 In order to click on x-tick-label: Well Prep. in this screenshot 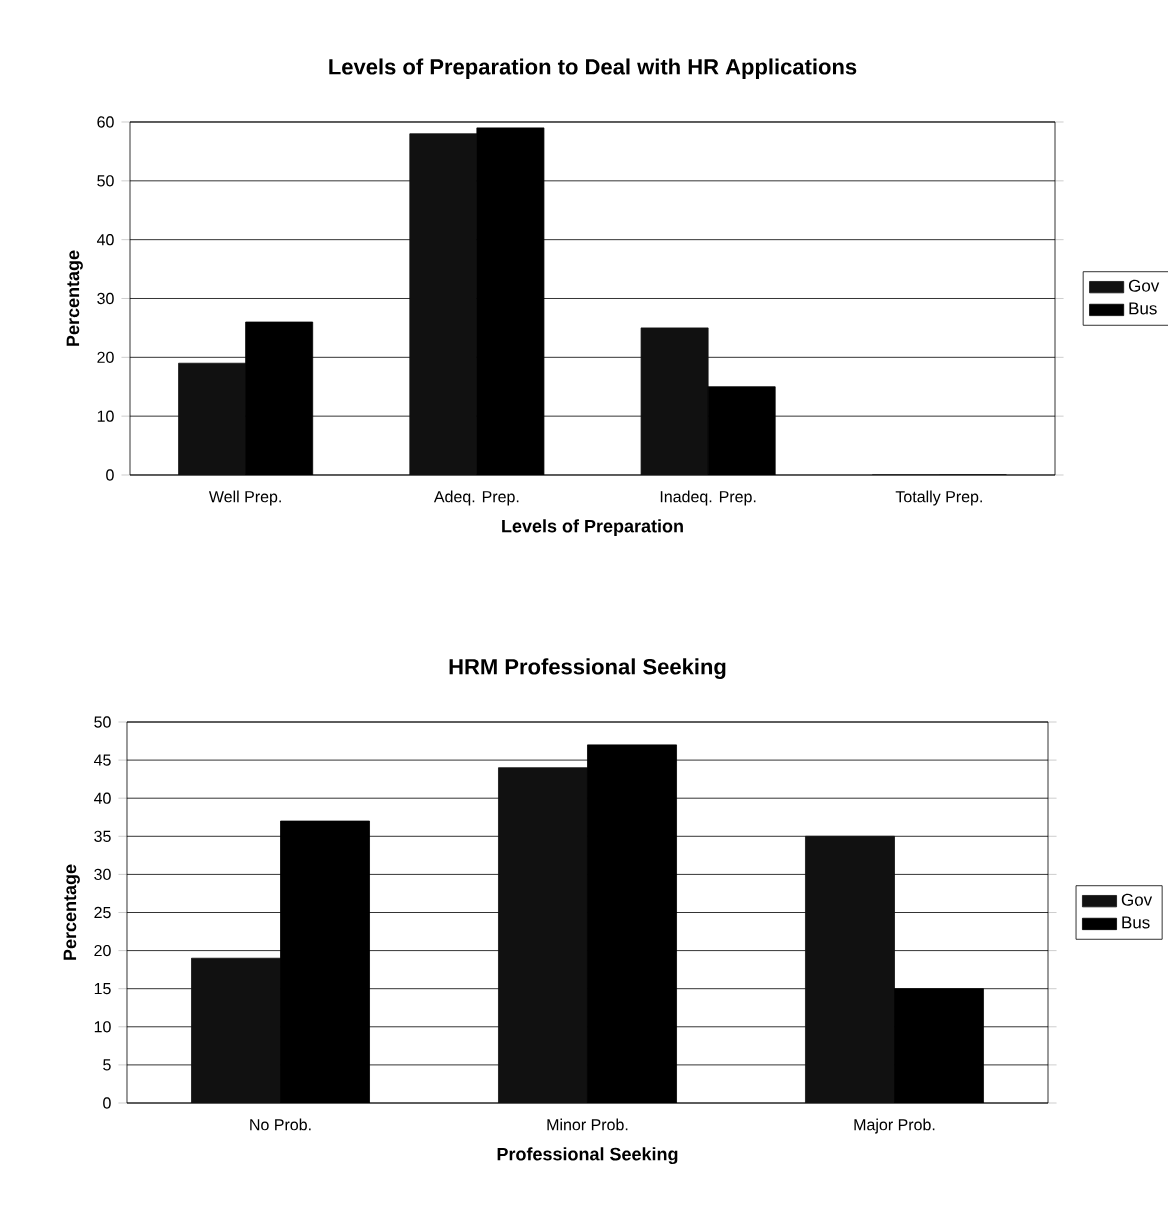, I will do `click(244, 498)`.